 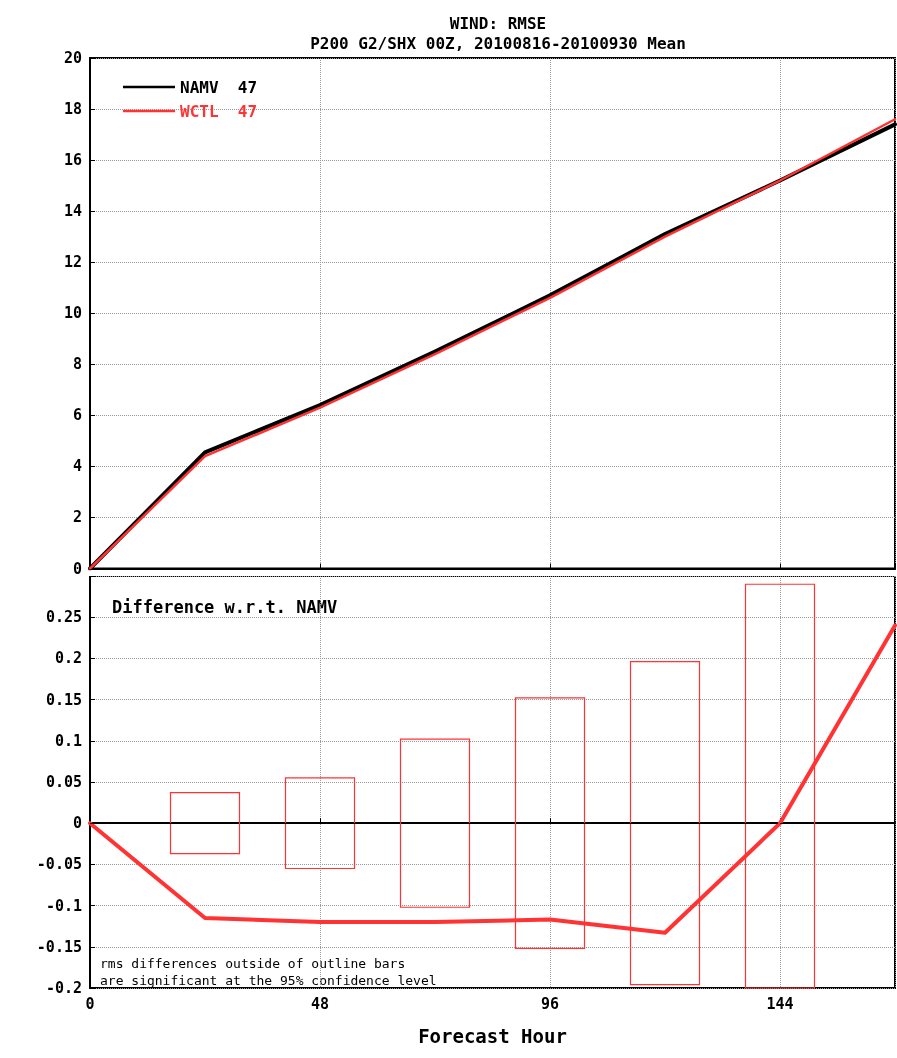 I want to click on y-tick-label: 18, so click(x=72, y=109).